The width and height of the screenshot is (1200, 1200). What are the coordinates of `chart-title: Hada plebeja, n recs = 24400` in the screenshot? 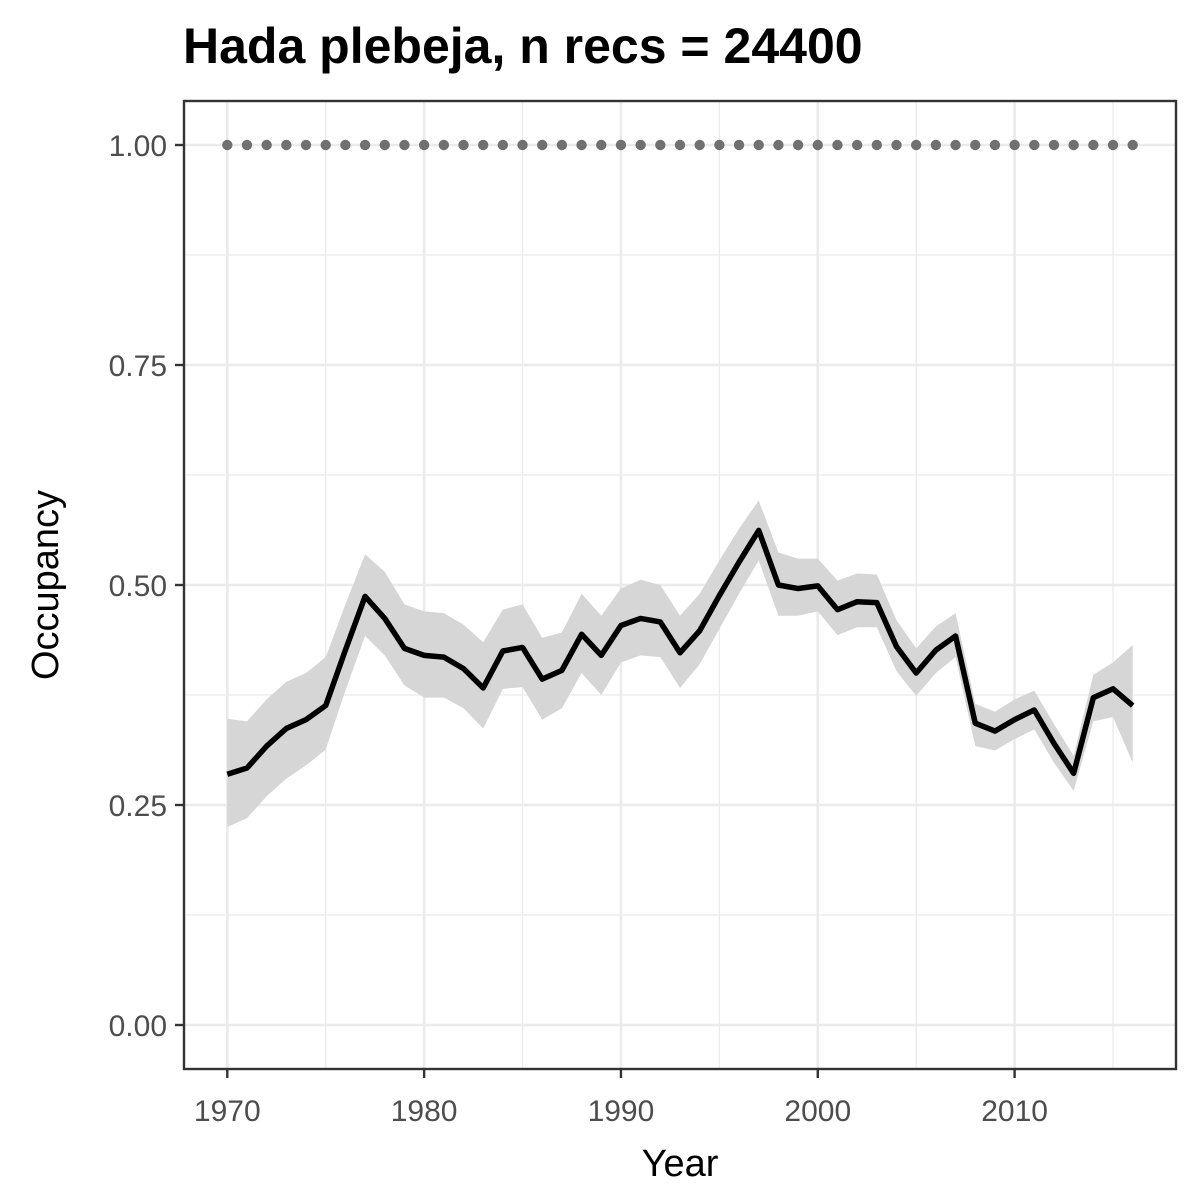 It's located at (523, 46).